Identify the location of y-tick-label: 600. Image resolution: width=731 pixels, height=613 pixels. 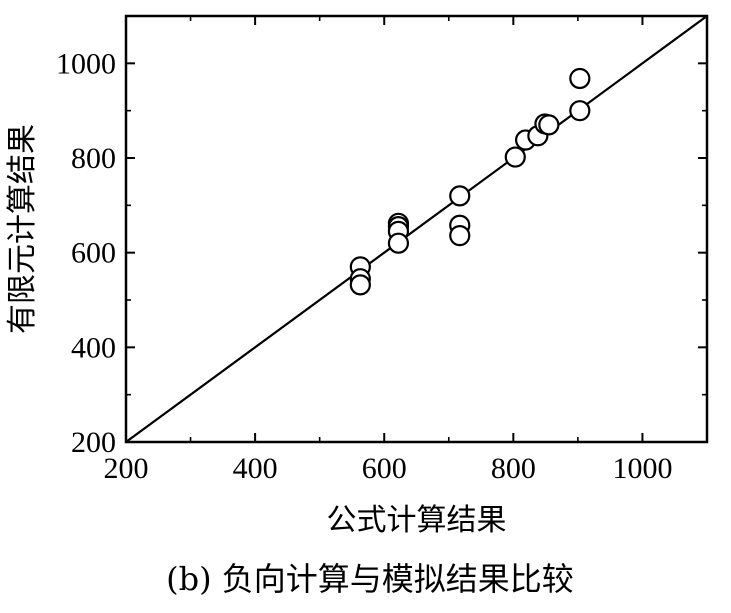
(93, 253).